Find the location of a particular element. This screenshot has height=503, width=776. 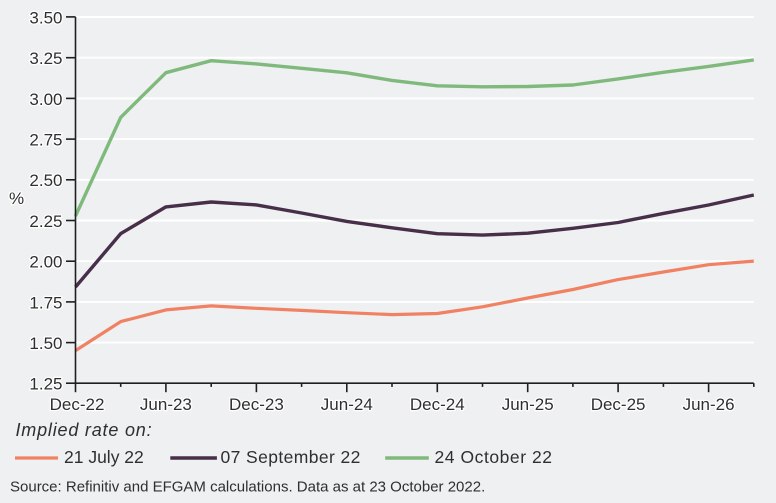

svg-text: 1.75 is located at coordinates (45, 302).